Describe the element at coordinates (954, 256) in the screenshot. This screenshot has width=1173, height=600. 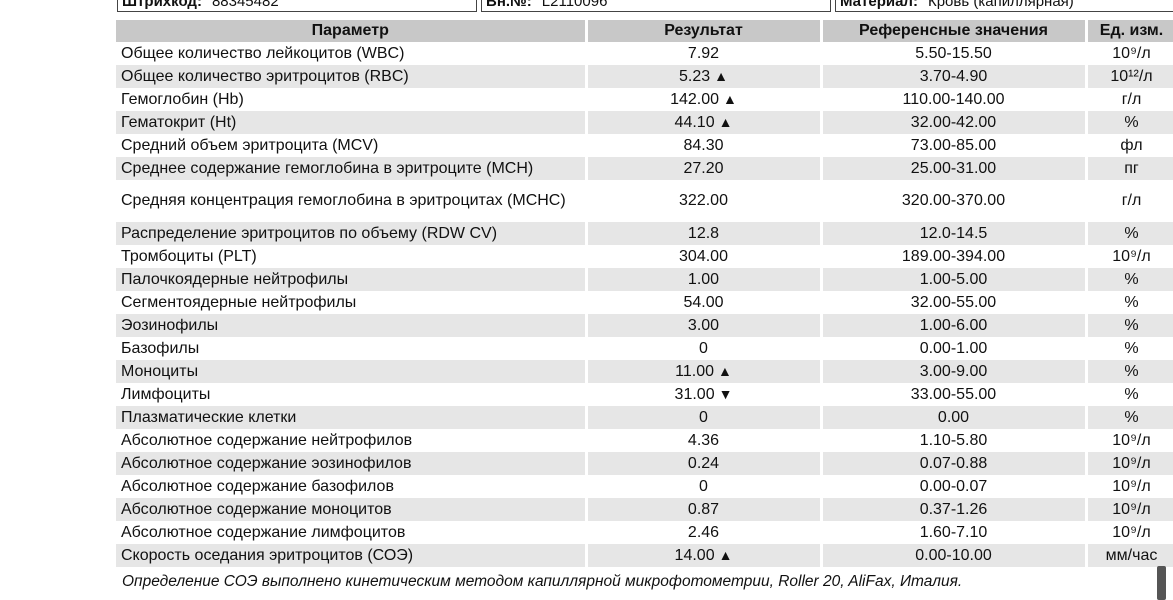
I see `reference-cell: 189.00-394.00` at that location.